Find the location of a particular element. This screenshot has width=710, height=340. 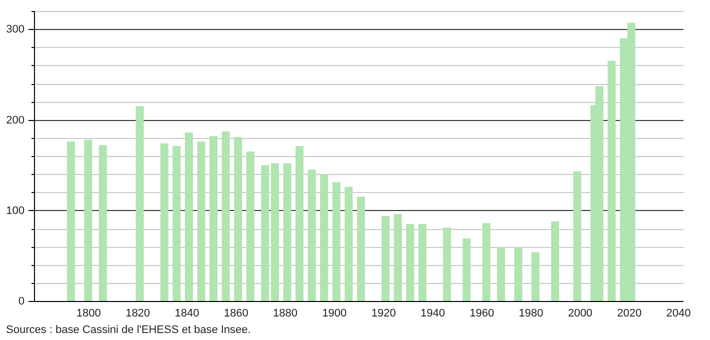

x-tick-label: 2040 is located at coordinates (678, 314).